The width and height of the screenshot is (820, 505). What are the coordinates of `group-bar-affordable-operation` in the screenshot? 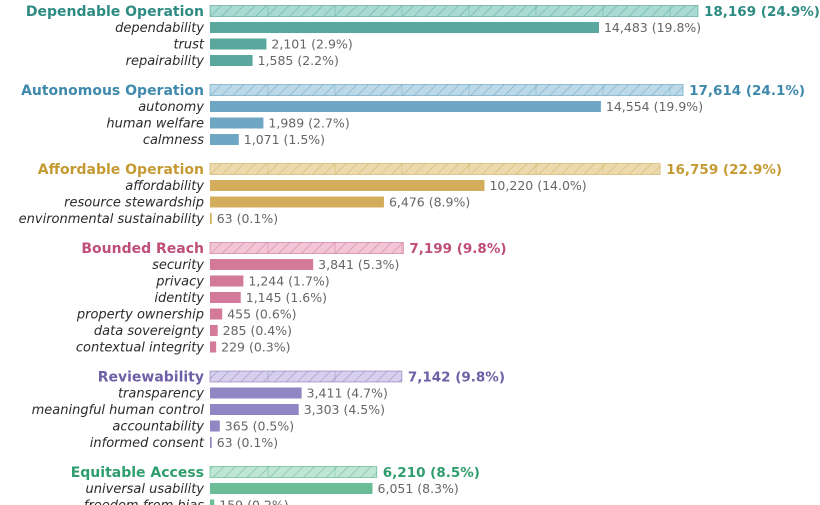 It's located at (435, 169).